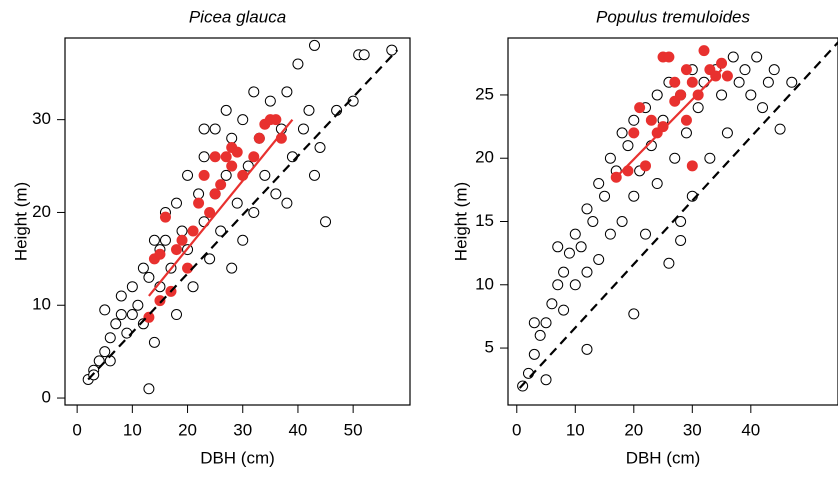  Describe the element at coordinates (460, 221) in the screenshot. I see `y-axis-label: Height (m)` at that location.